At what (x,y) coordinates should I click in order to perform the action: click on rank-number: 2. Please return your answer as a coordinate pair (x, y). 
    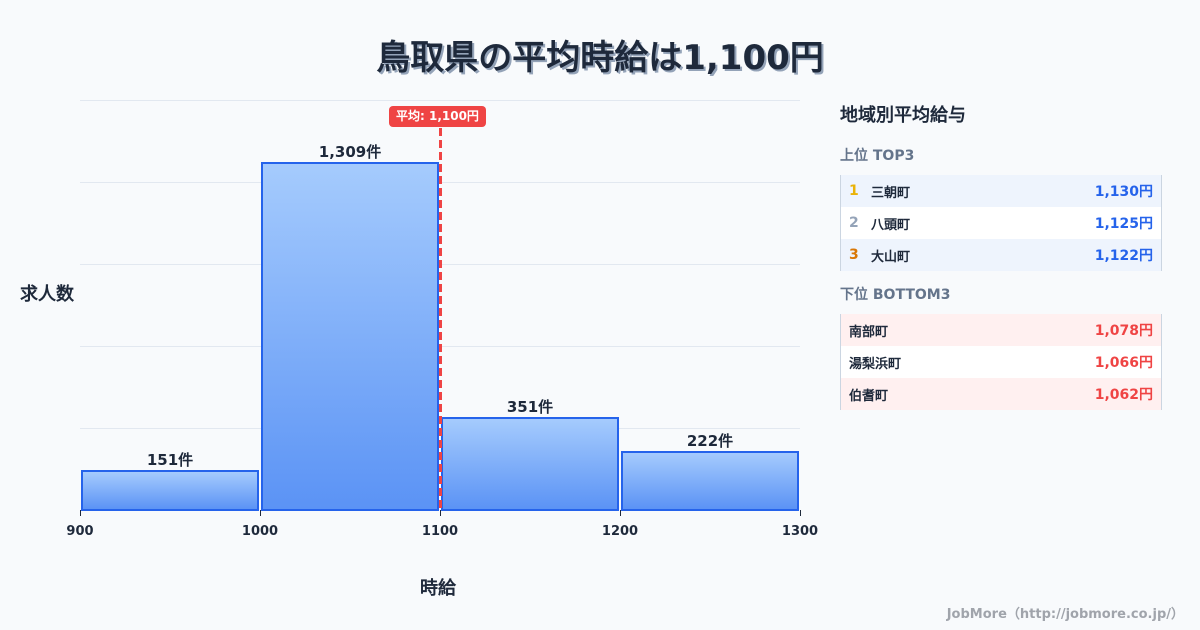
    Looking at the image, I should click on (854, 223).